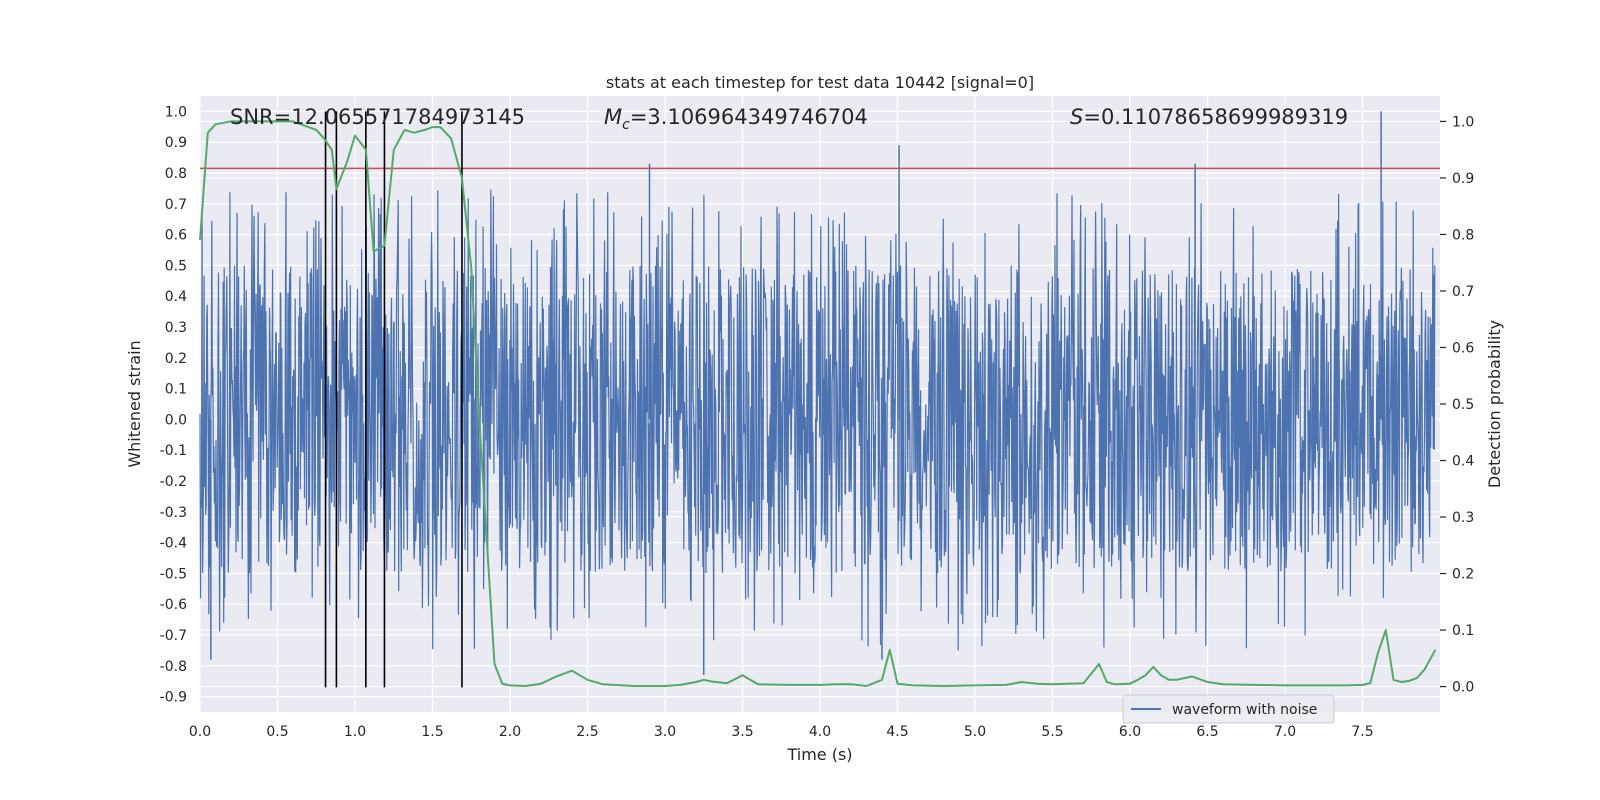  I want to click on x-tick-label: 5.0, so click(975, 732).